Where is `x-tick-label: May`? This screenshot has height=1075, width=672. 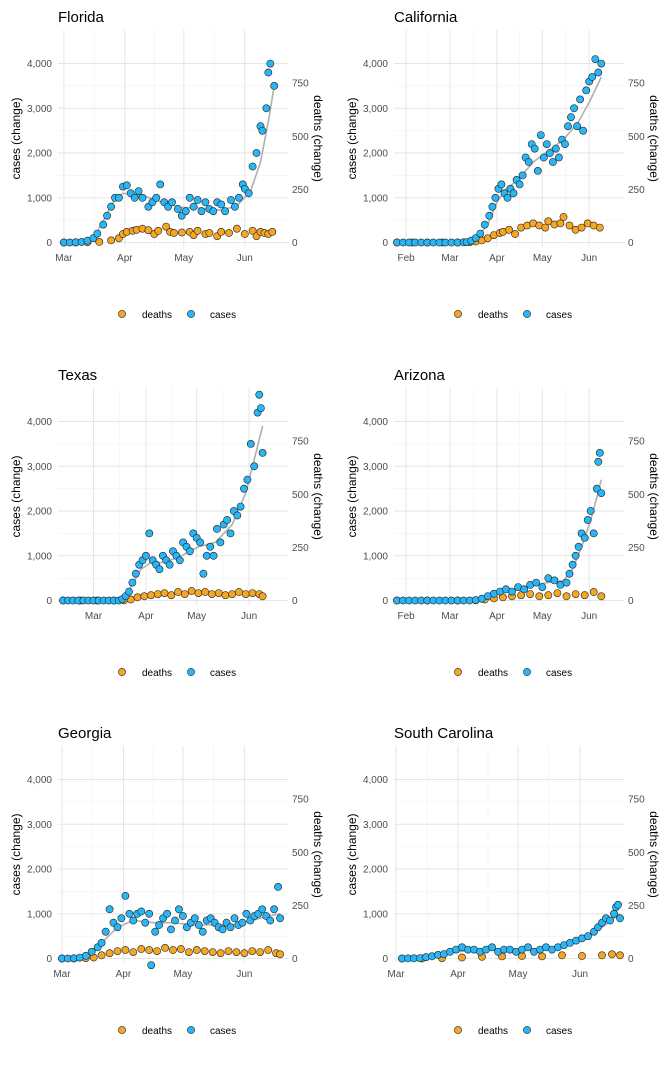
x-tick-label: May is located at coordinates (196, 616).